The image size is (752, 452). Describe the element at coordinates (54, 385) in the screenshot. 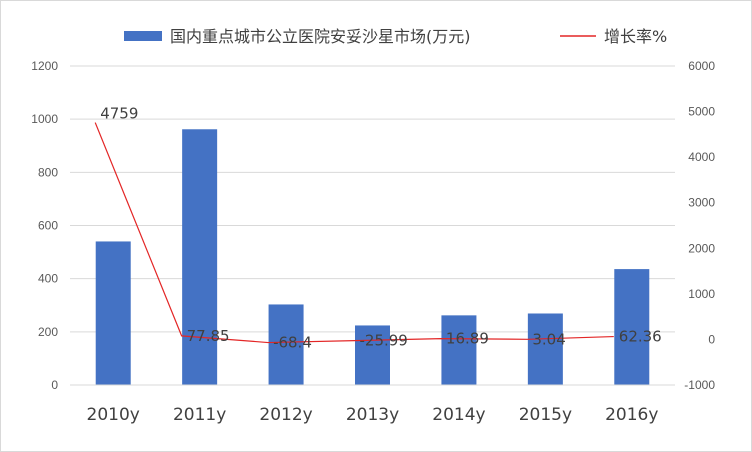

I see `y-left-tick-label: 0` at that location.